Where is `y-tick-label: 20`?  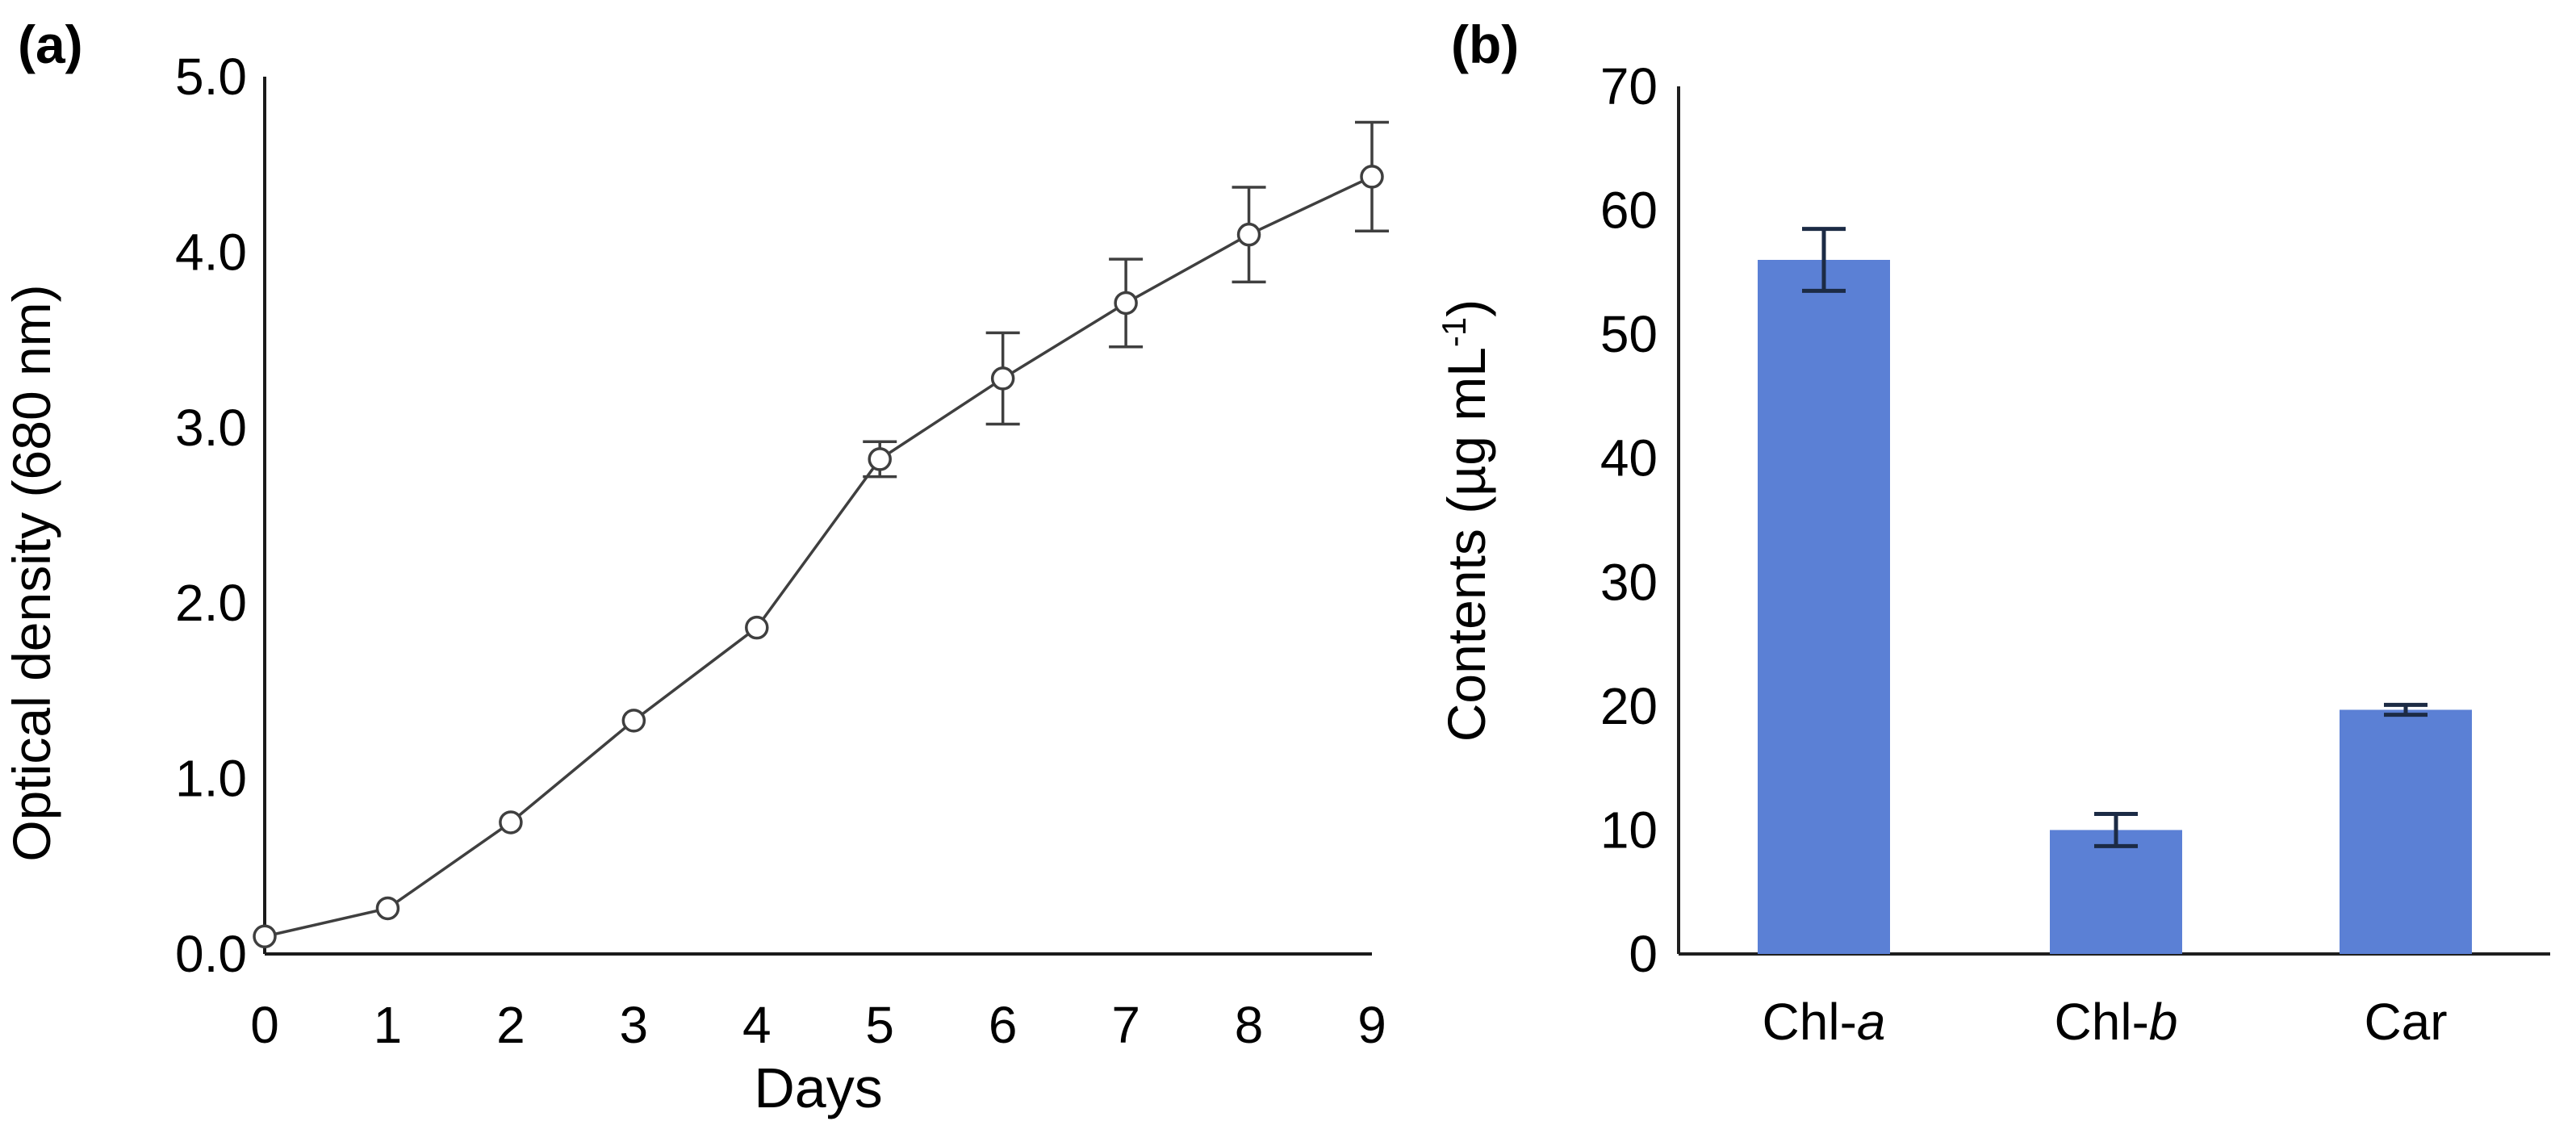
y-tick-label: 20 is located at coordinates (1629, 706).